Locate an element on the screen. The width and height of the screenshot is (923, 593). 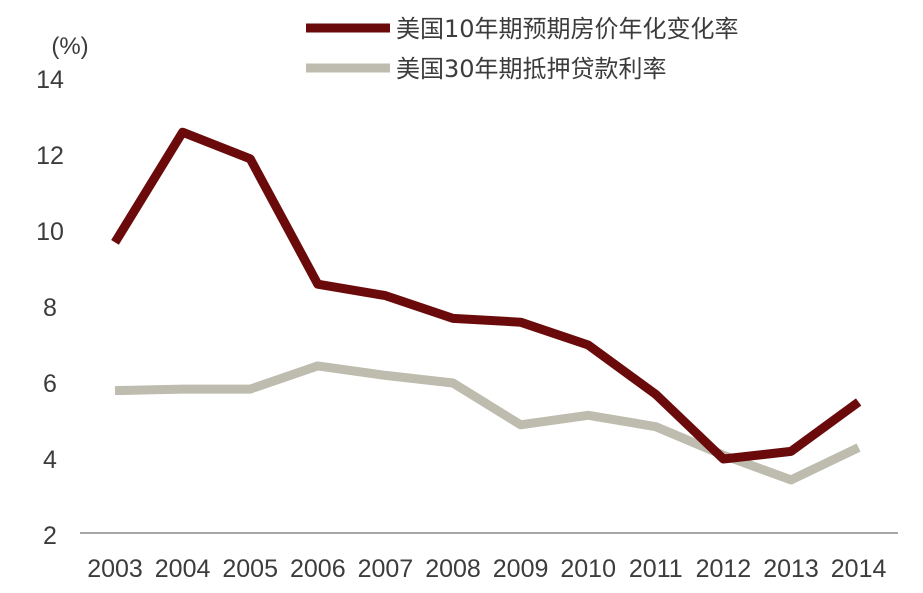
y-tick-labels: 2 4 6 8 10 12 14 is located at coordinates (50, 308).